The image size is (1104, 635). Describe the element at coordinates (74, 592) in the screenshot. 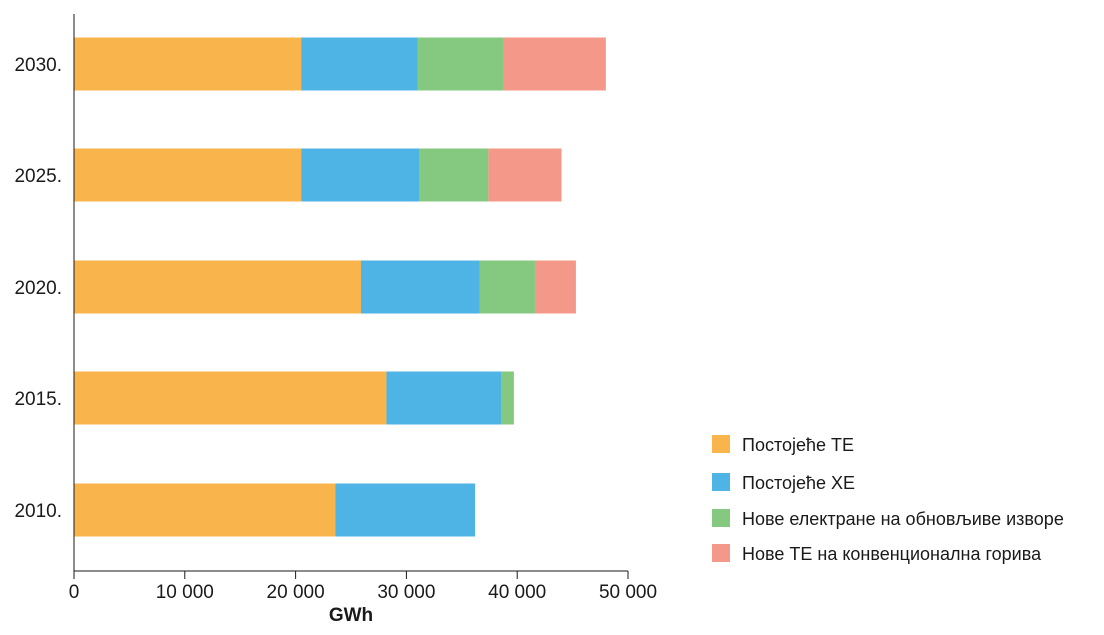

I see `x-tick-label: 0` at that location.